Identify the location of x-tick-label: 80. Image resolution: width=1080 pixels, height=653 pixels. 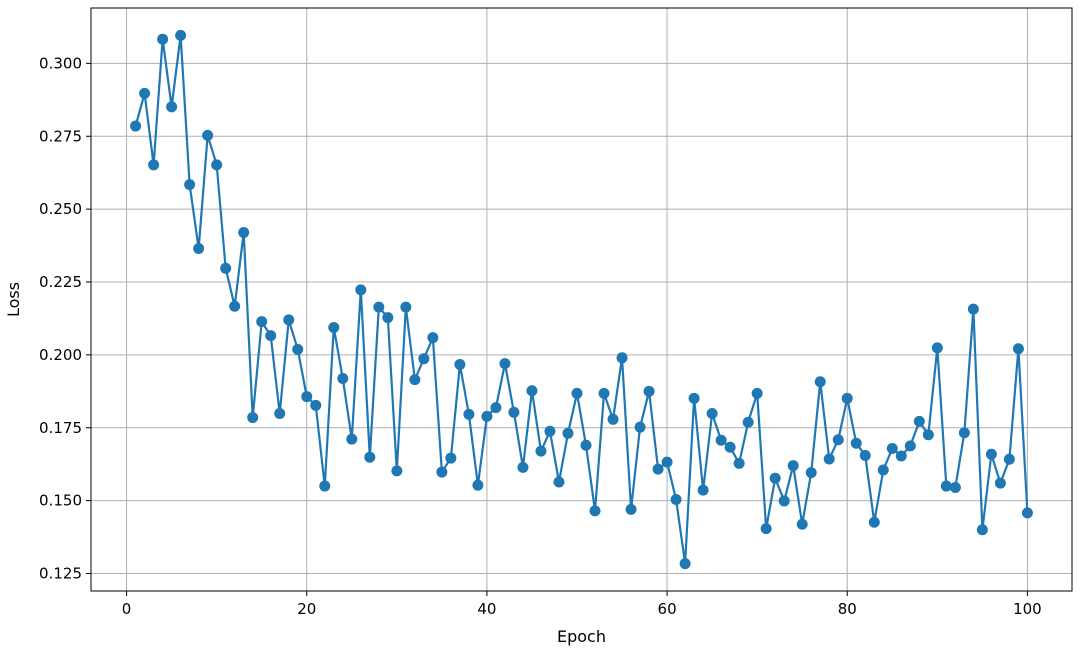
(847, 609).